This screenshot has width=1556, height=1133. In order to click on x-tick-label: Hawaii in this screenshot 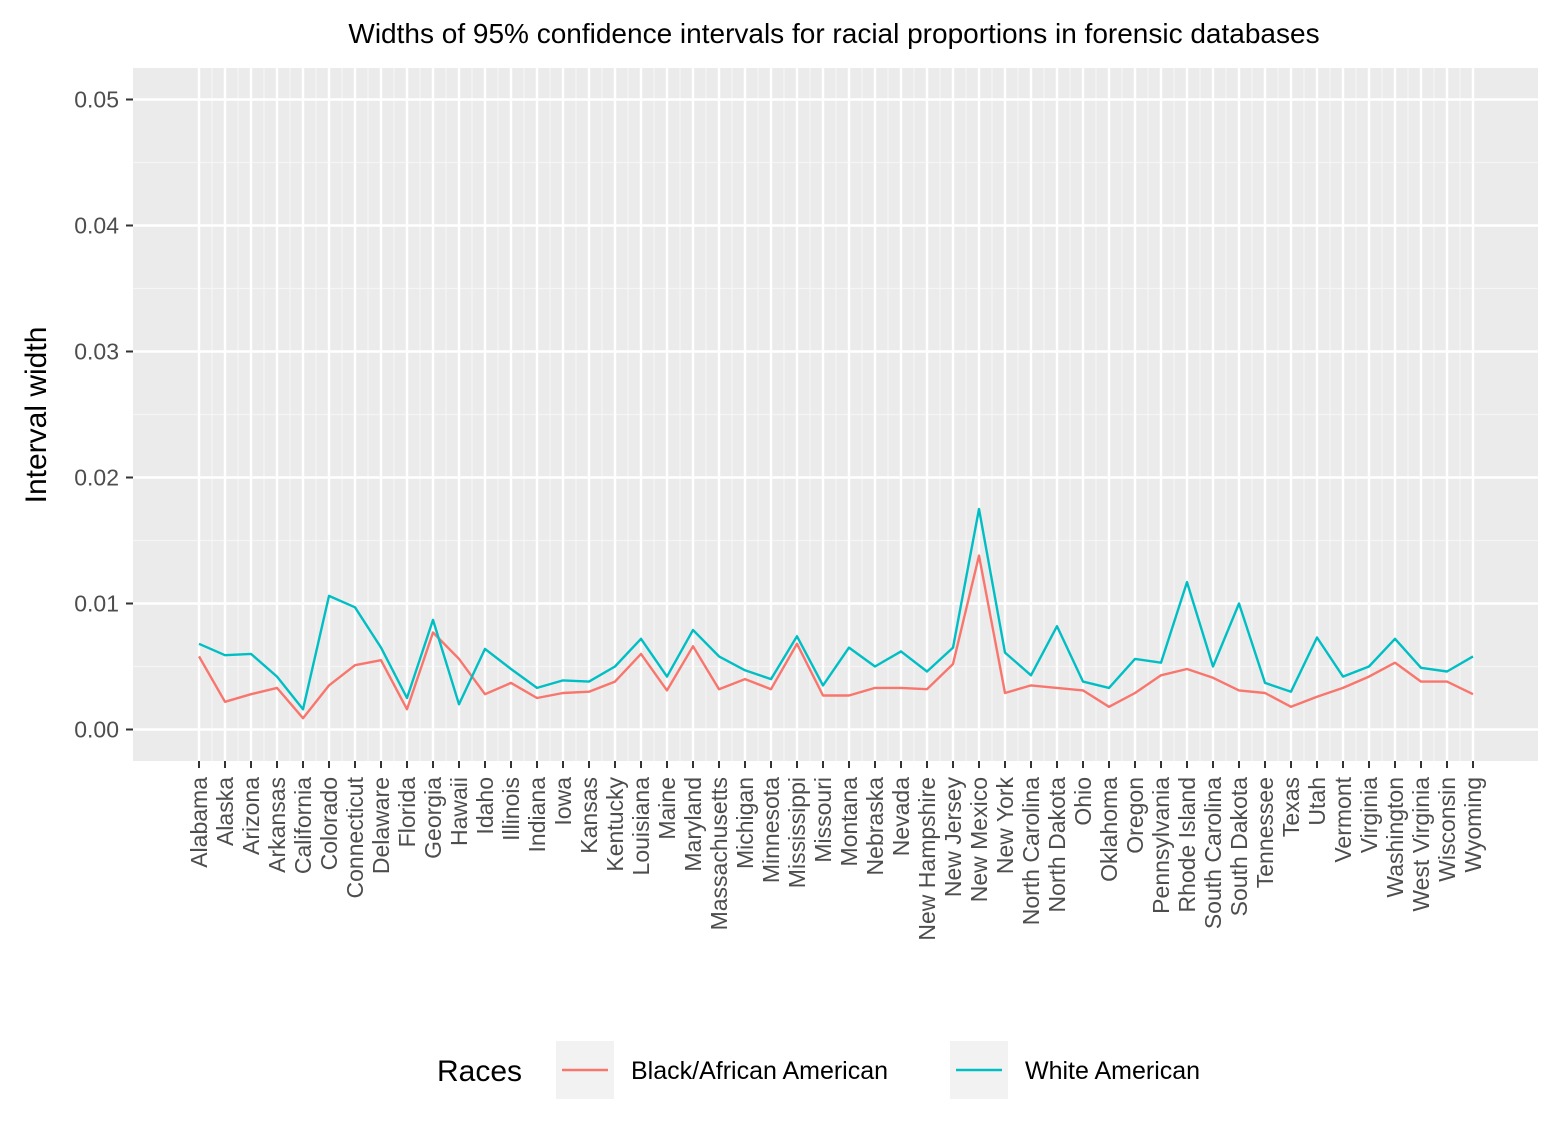, I will do `click(459, 811)`.